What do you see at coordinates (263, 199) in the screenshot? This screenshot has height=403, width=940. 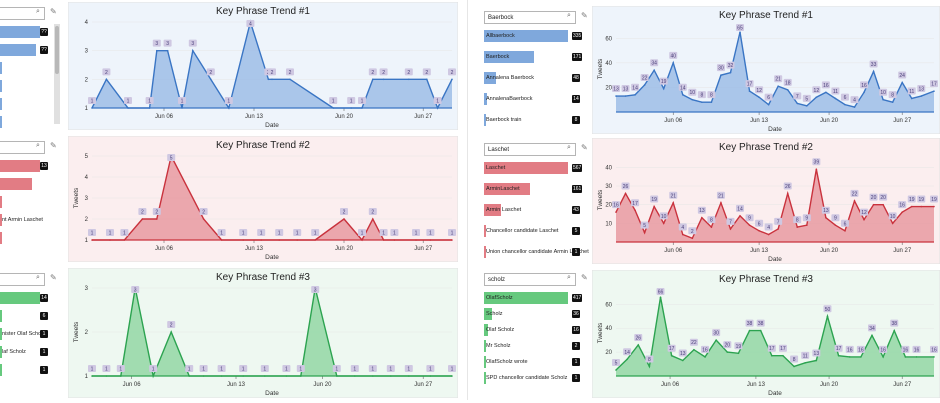 I see `chart-background` at bounding box center [263, 199].